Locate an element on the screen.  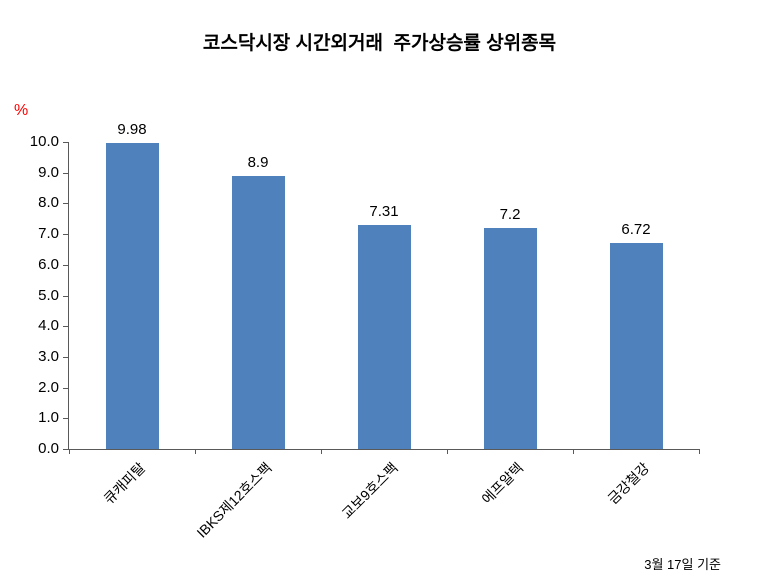
x-category-label: 교보9호스팩 is located at coordinates (369, 490).